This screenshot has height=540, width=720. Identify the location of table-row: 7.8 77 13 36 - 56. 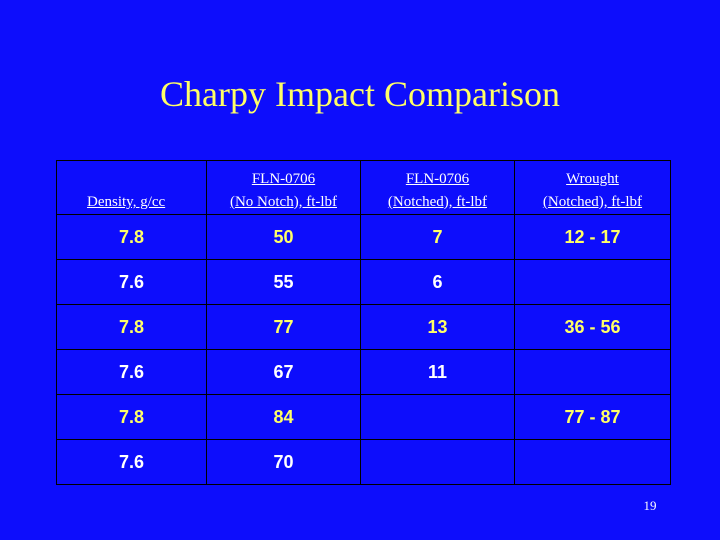
(363, 327).